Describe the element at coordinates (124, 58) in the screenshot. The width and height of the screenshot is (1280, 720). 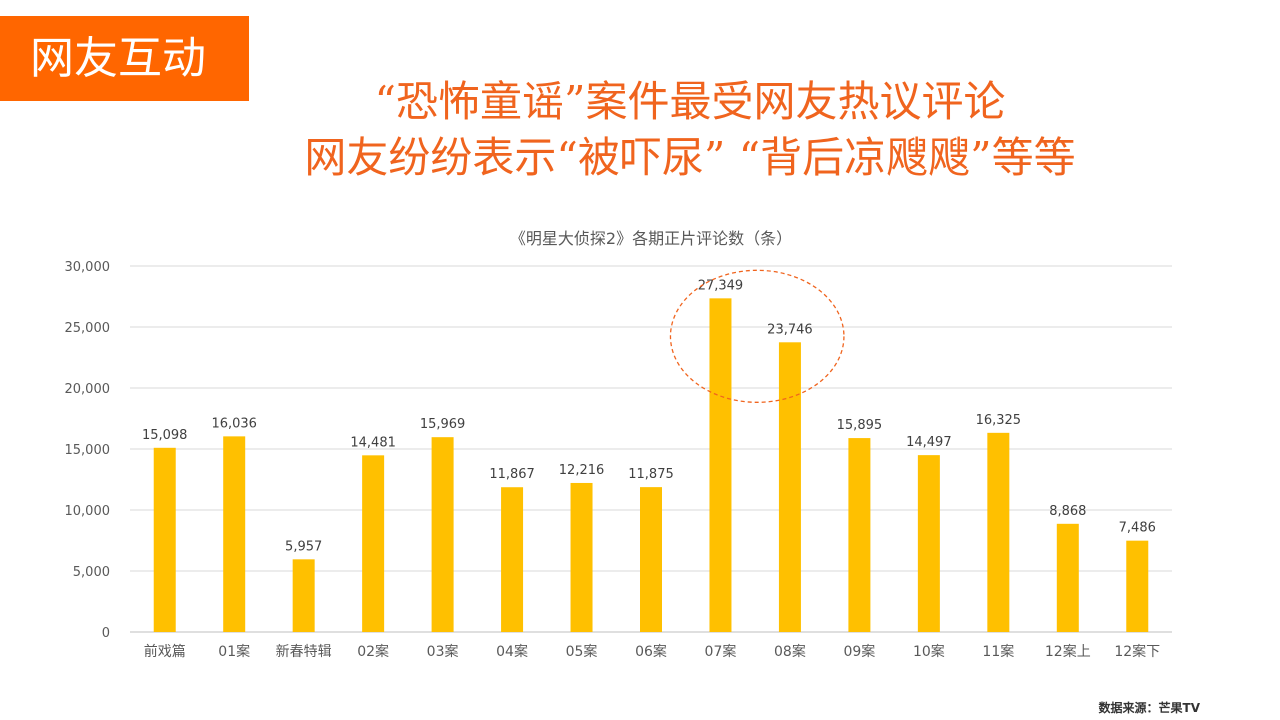
I see `section-badge: 网友互动` at that location.